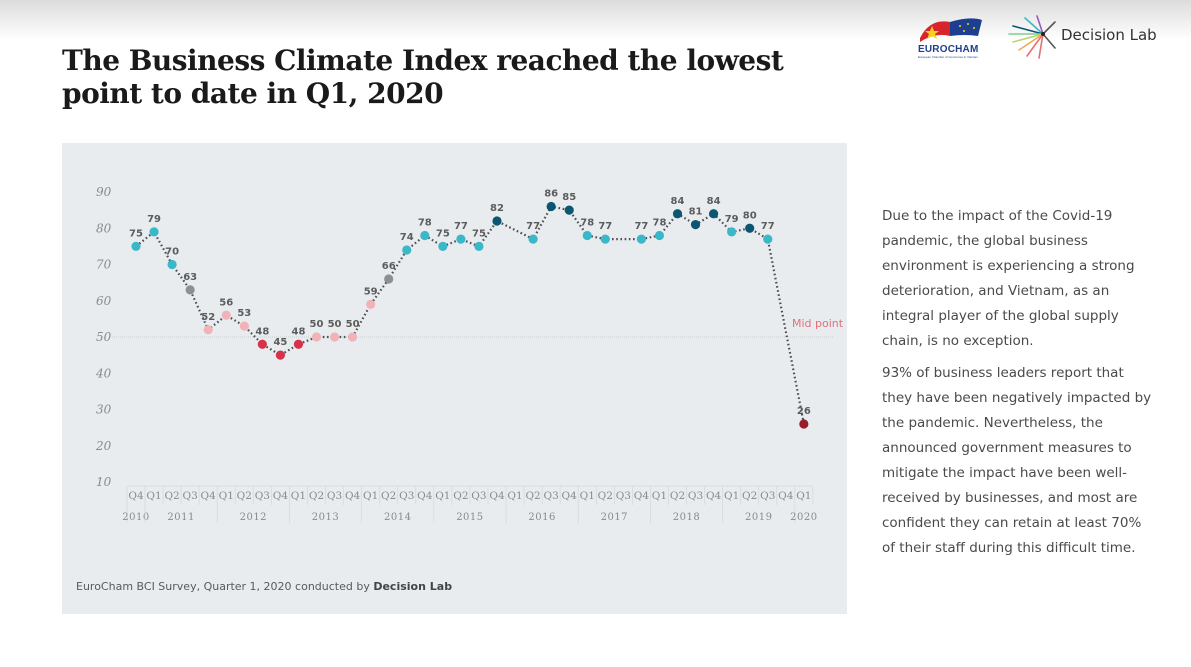 The height and width of the screenshot is (667, 1191). What do you see at coordinates (104, 265) in the screenshot?
I see `y-tick-label: 70` at bounding box center [104, 265].